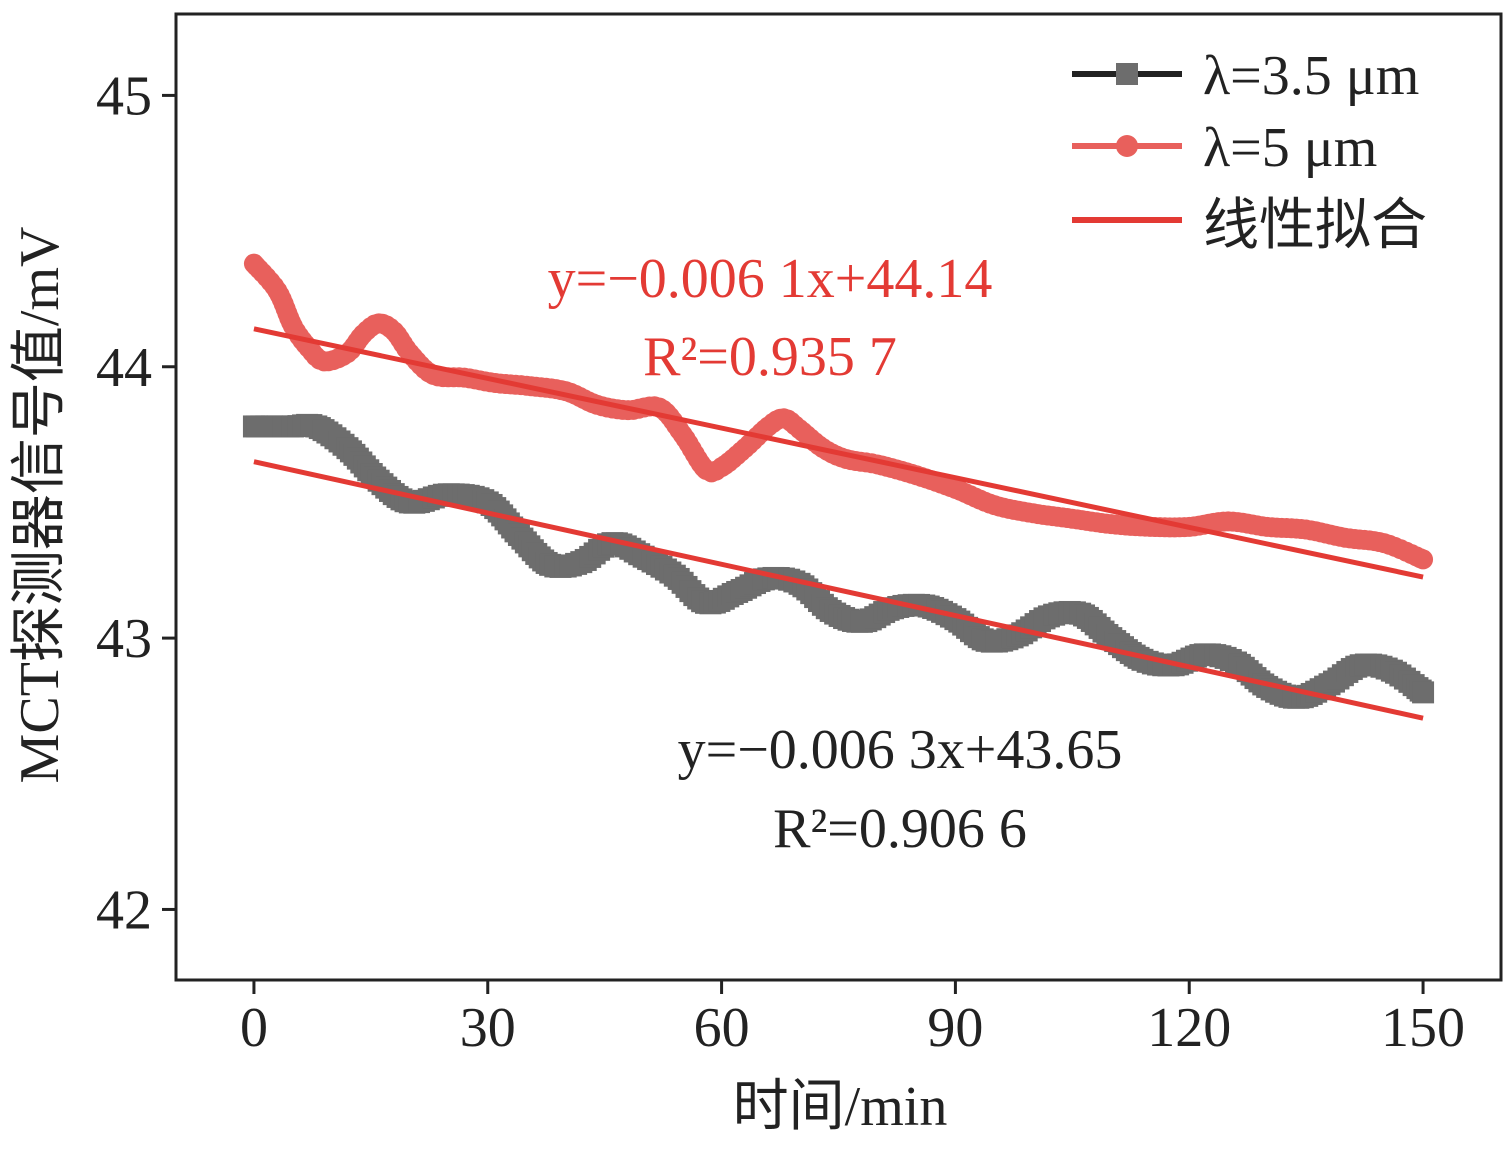  Describe the element at coordinates (1189, 1028) in the screenshot. I see `x-tick-label: 120` at that location.